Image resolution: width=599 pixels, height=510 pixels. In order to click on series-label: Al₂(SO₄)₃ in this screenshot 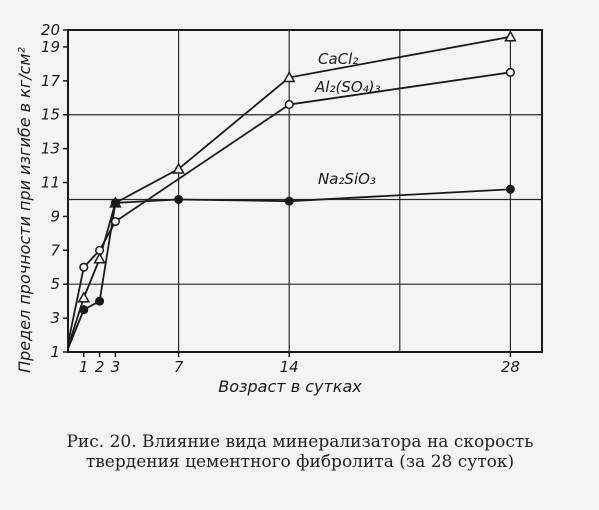, I will do `click(347, 87)`.